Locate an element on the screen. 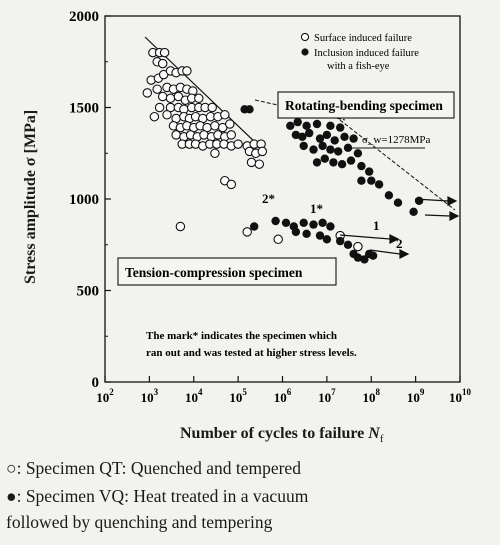 This screenshot has height=545, width=500. y-axis-label: Stress amplitude σ [MPa] is located at coordinates (30, 196).